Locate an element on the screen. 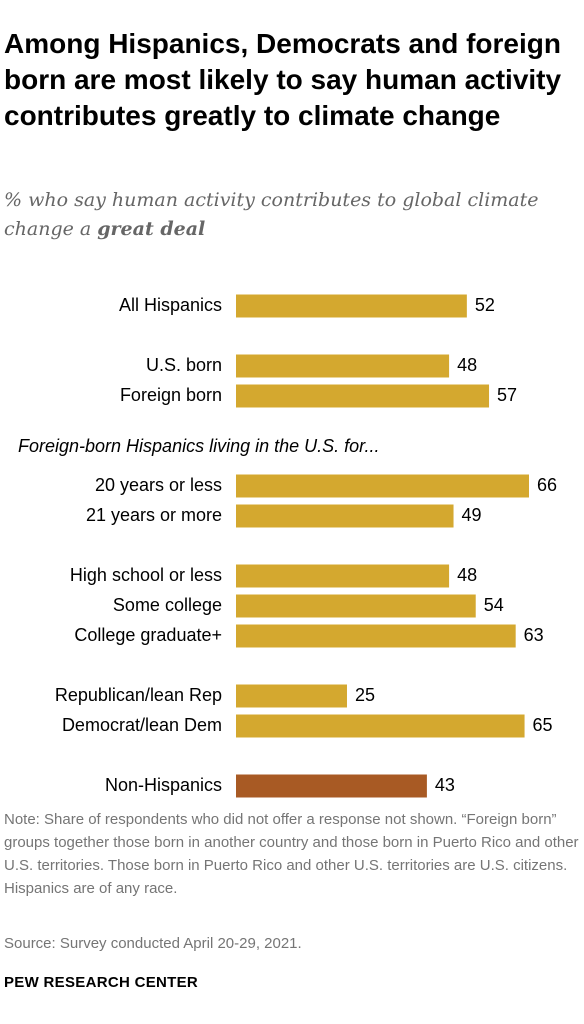 The width and height of the screenshot is (584, 1024). value-label-democrat-lean-dem: 65 is located at coordinates (543, 725).